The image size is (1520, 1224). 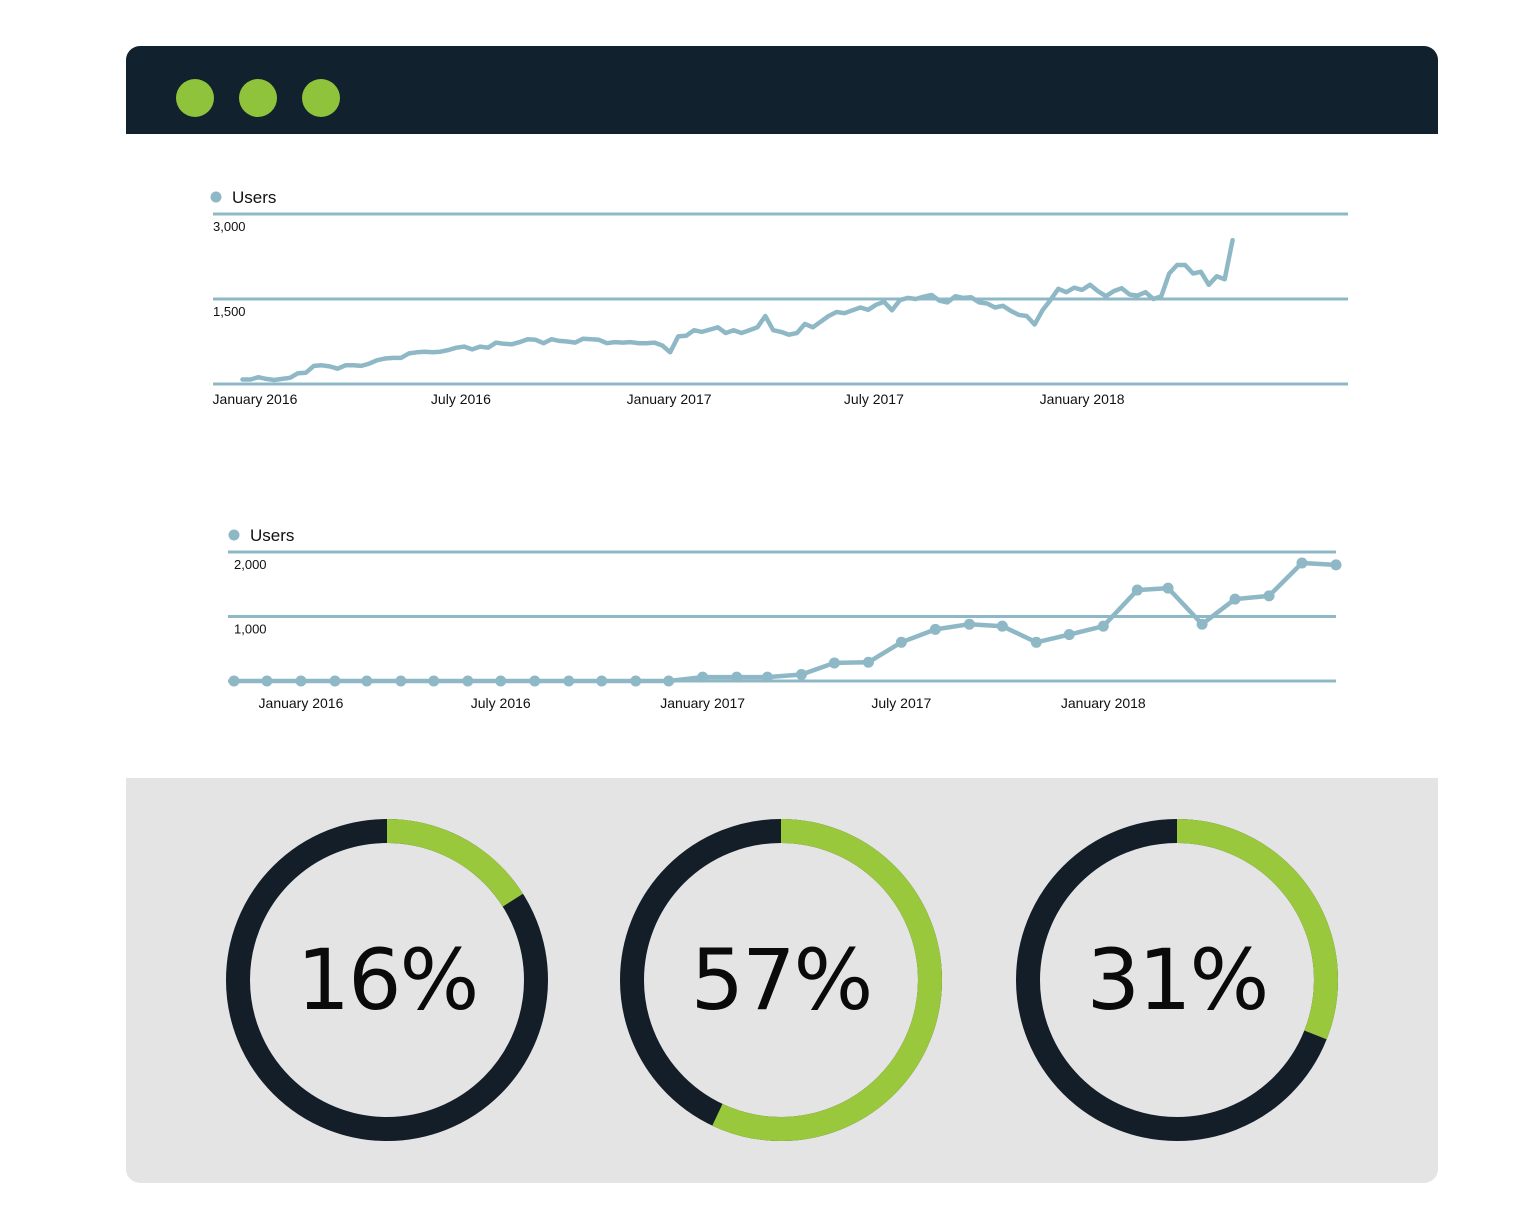 I want to click on y-tick-label: 2,000, so click(x=250, y=564).